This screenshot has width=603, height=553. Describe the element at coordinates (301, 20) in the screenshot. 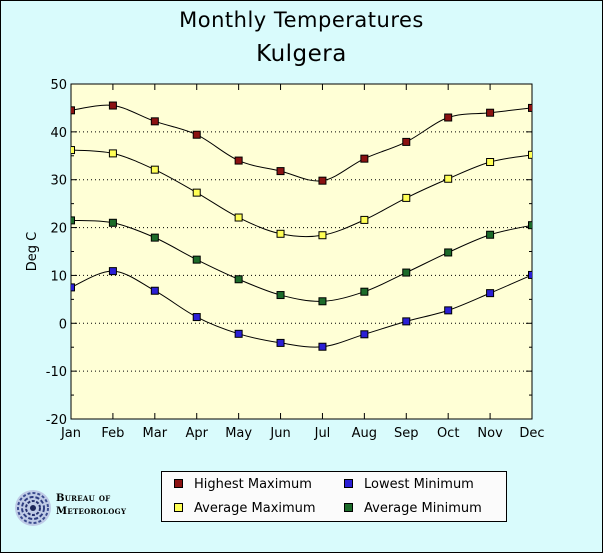

I see `chart-title: Monthly Temperatures` at that location.